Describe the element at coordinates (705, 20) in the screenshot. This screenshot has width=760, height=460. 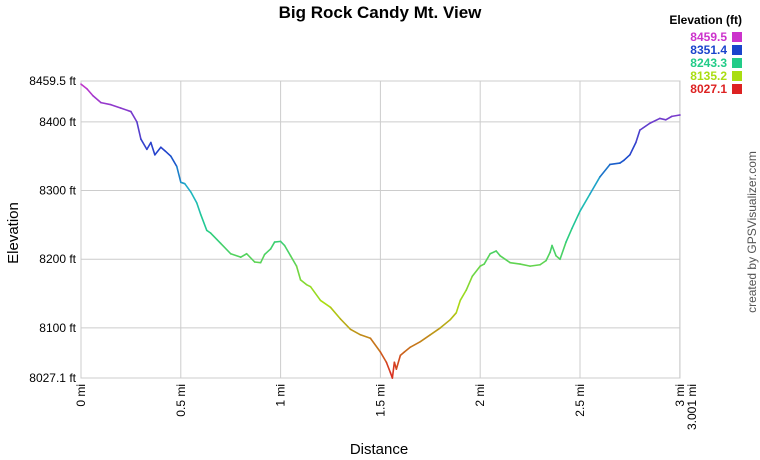
I see `legend-title: Elevation (ft)` at that location.